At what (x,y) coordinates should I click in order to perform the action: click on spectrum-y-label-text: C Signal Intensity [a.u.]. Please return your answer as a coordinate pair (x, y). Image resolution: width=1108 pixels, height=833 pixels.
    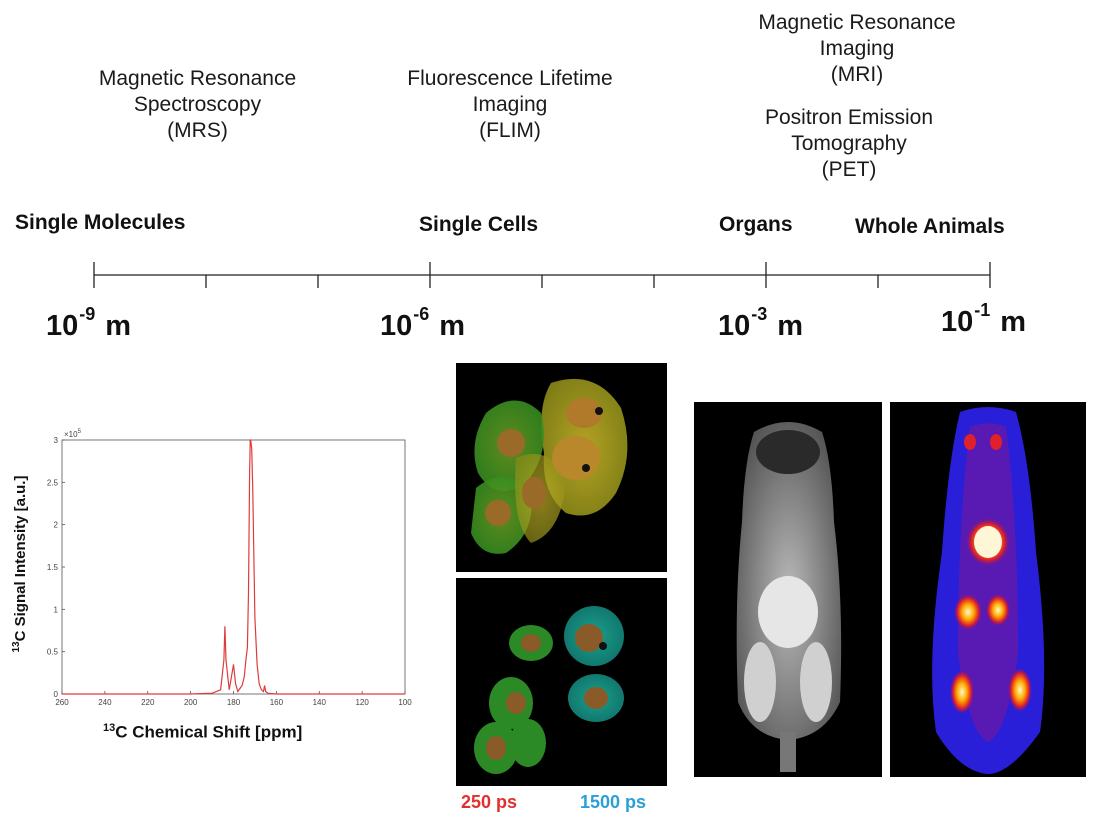
    Looking at the image, I should click on (20, 558).